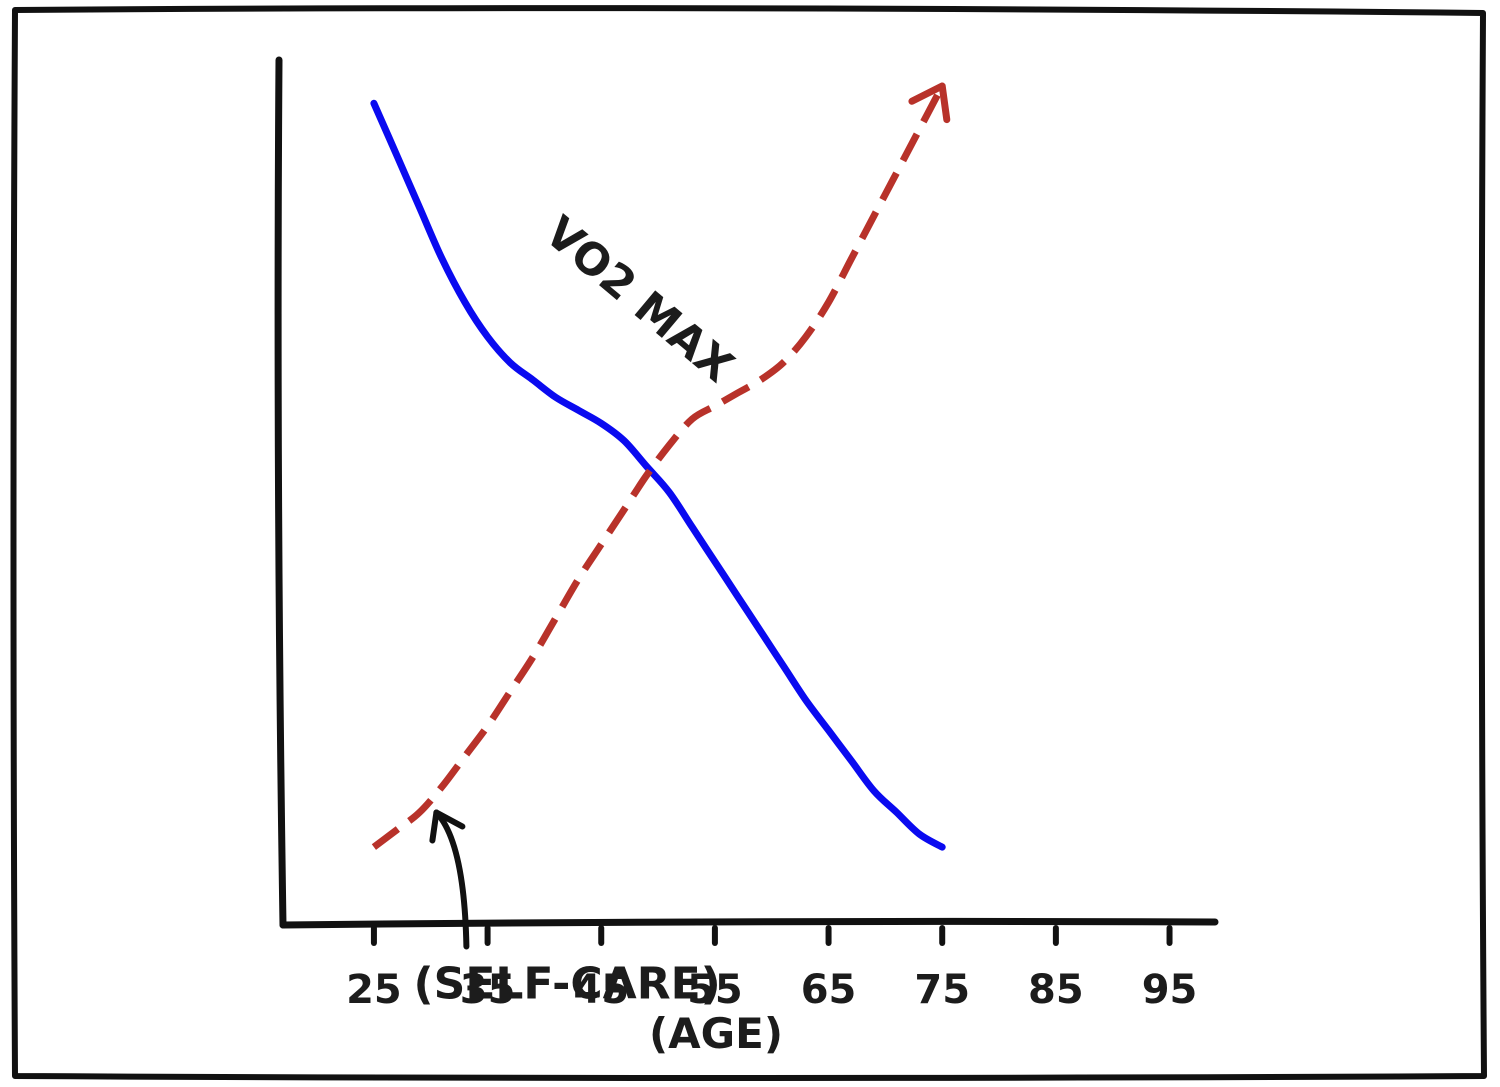 The image size is (1500, 1087). Describe the element at coordinates (451, 879) in the screenshot. I see `annotation-arrow-self-care` at that location.